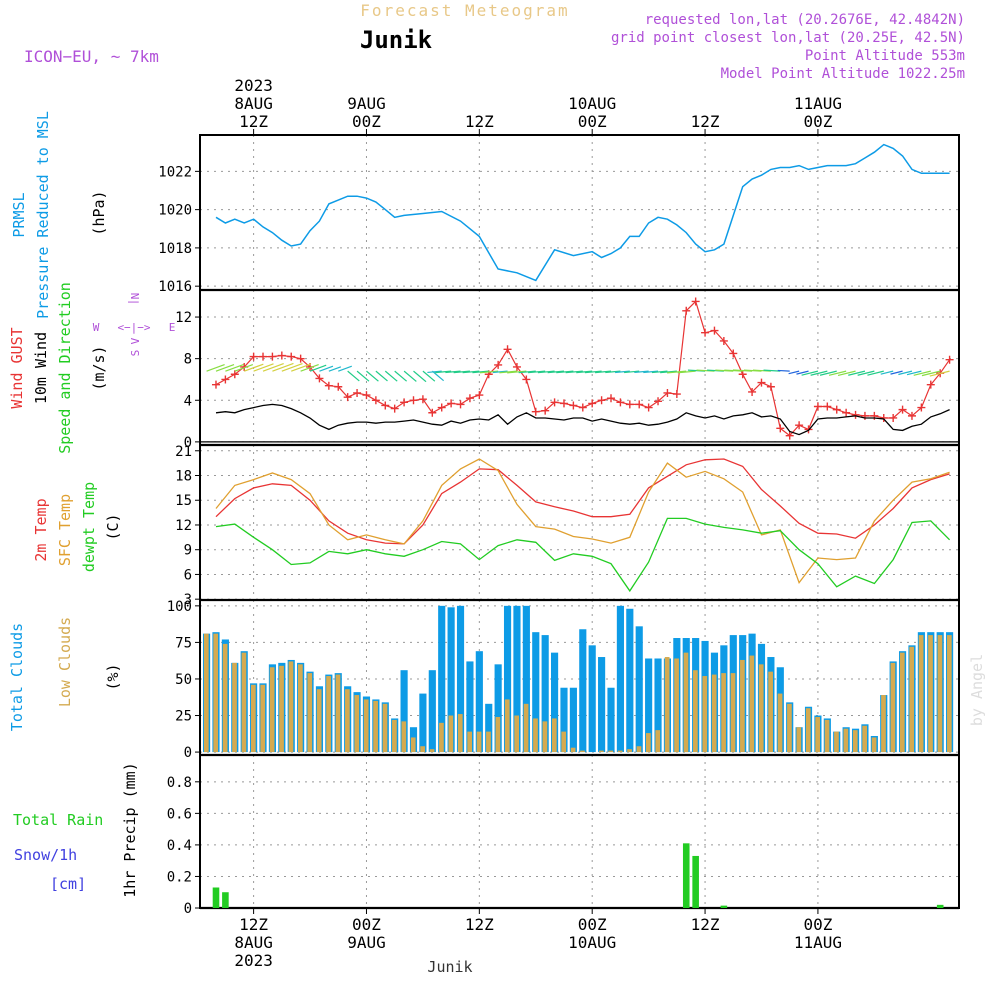 This screenshot has height=1004, width=1000. What do you see at coordinates (17, 367) in the screenshot?
I see `gust-label: Wind GUST` at bounding box center [17, 367].